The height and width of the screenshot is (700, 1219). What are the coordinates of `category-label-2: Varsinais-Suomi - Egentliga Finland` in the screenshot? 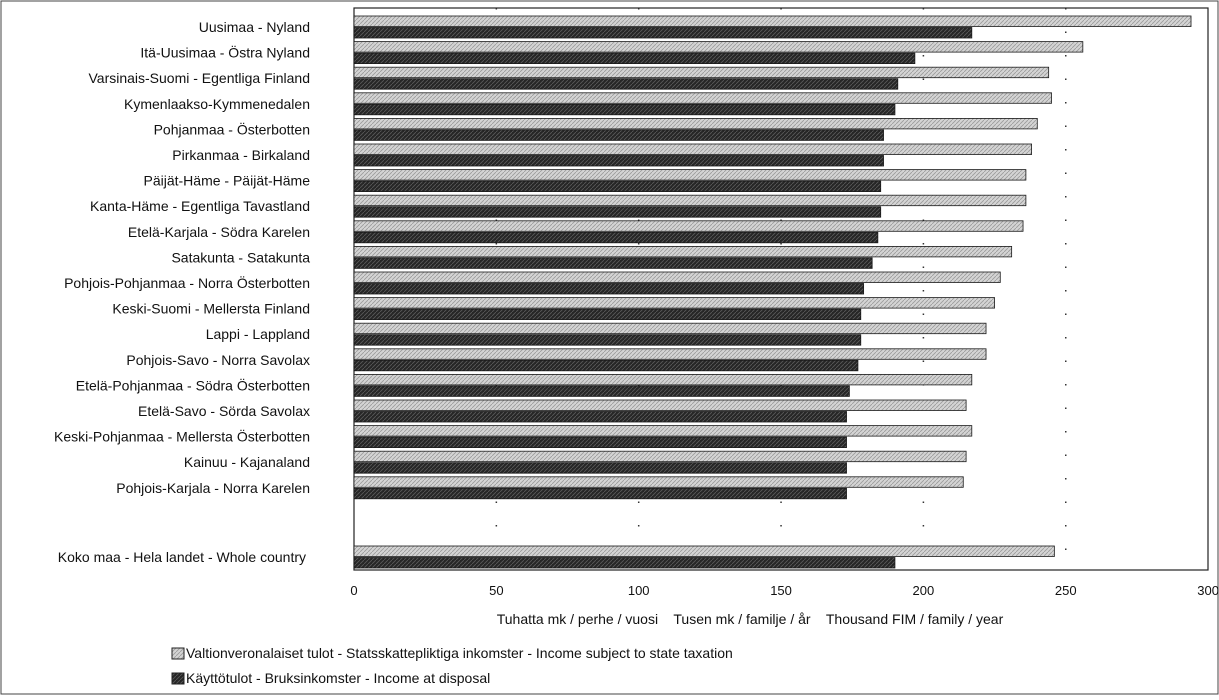 It's located at (199, 78).